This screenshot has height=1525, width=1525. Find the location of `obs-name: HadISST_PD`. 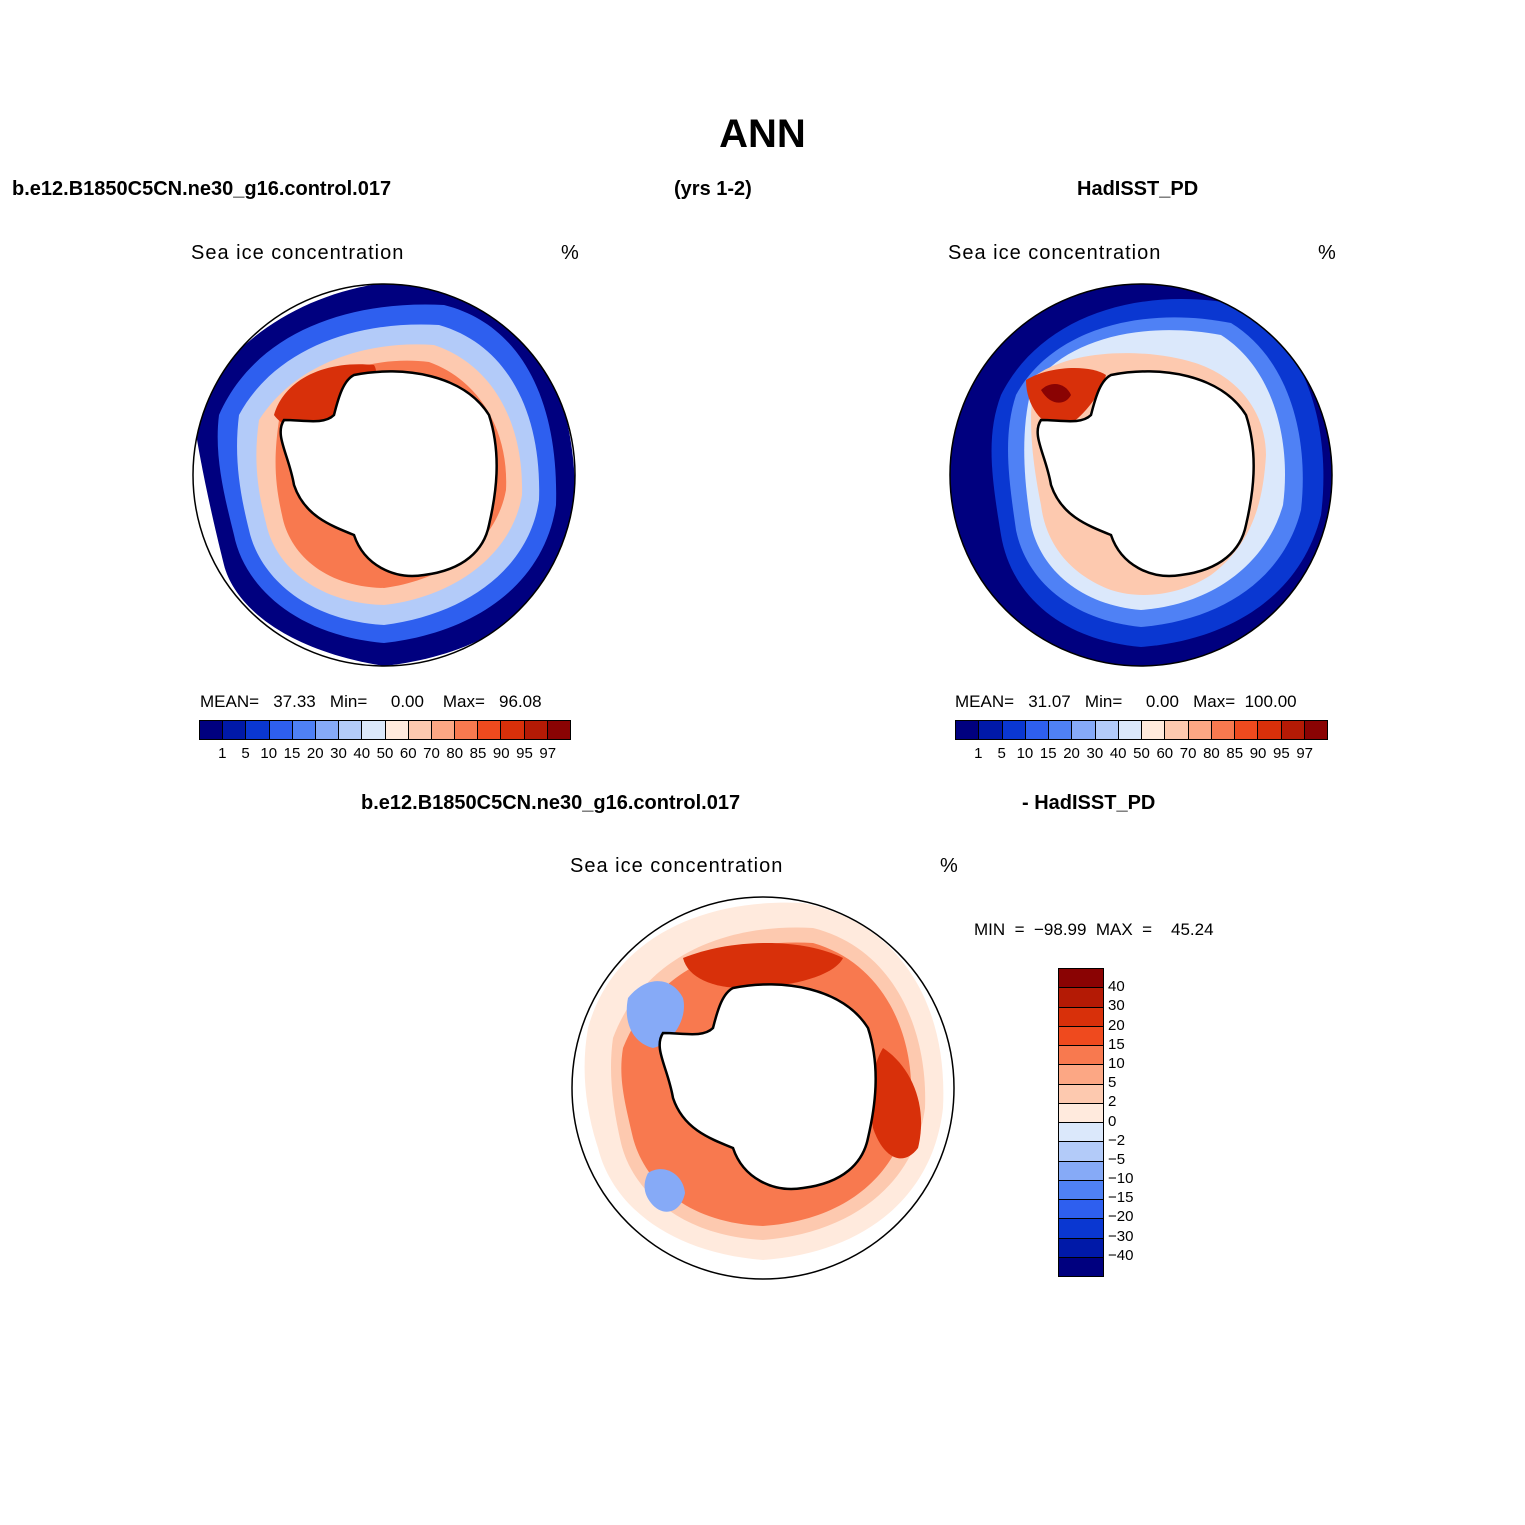

obs-name: HadISST_PD is located at coordinates (1138, 189).